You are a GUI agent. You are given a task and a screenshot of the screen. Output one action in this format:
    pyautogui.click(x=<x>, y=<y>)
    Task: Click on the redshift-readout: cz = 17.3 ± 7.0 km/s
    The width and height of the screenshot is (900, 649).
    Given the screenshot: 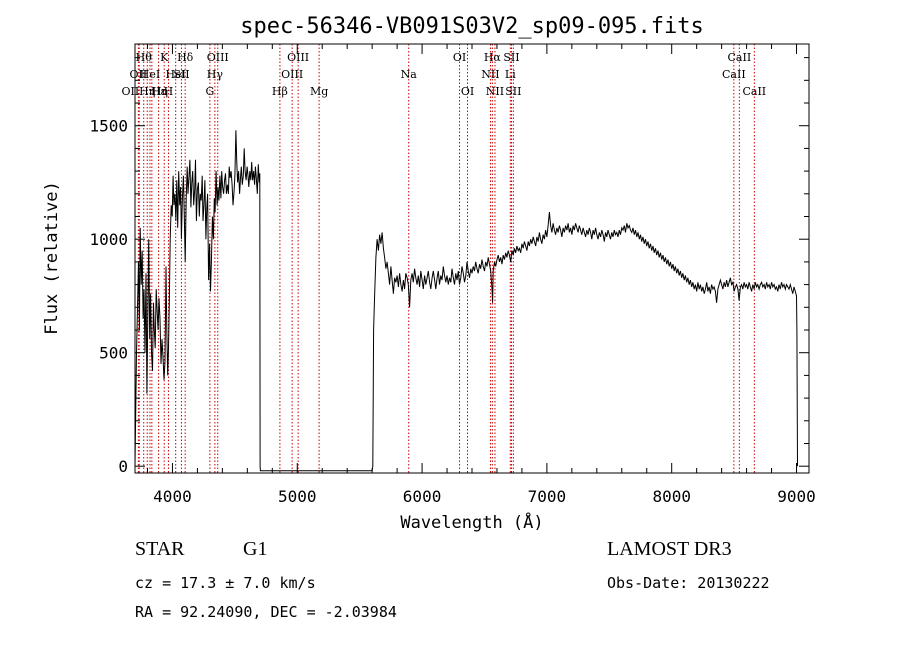 What is the action you would take?
    pyautogui.click(x=225, y=583)
    